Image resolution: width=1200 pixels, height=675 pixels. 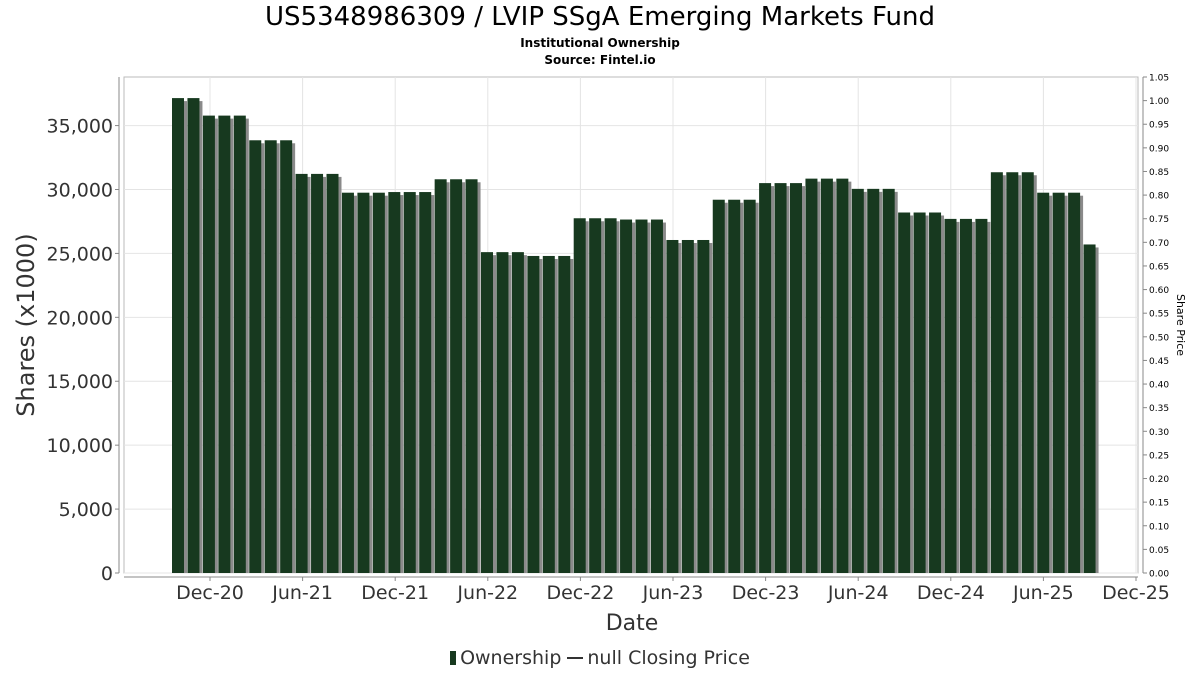 I want to click on y2-tick-label: 0.65, so click(x=1159, y=267).